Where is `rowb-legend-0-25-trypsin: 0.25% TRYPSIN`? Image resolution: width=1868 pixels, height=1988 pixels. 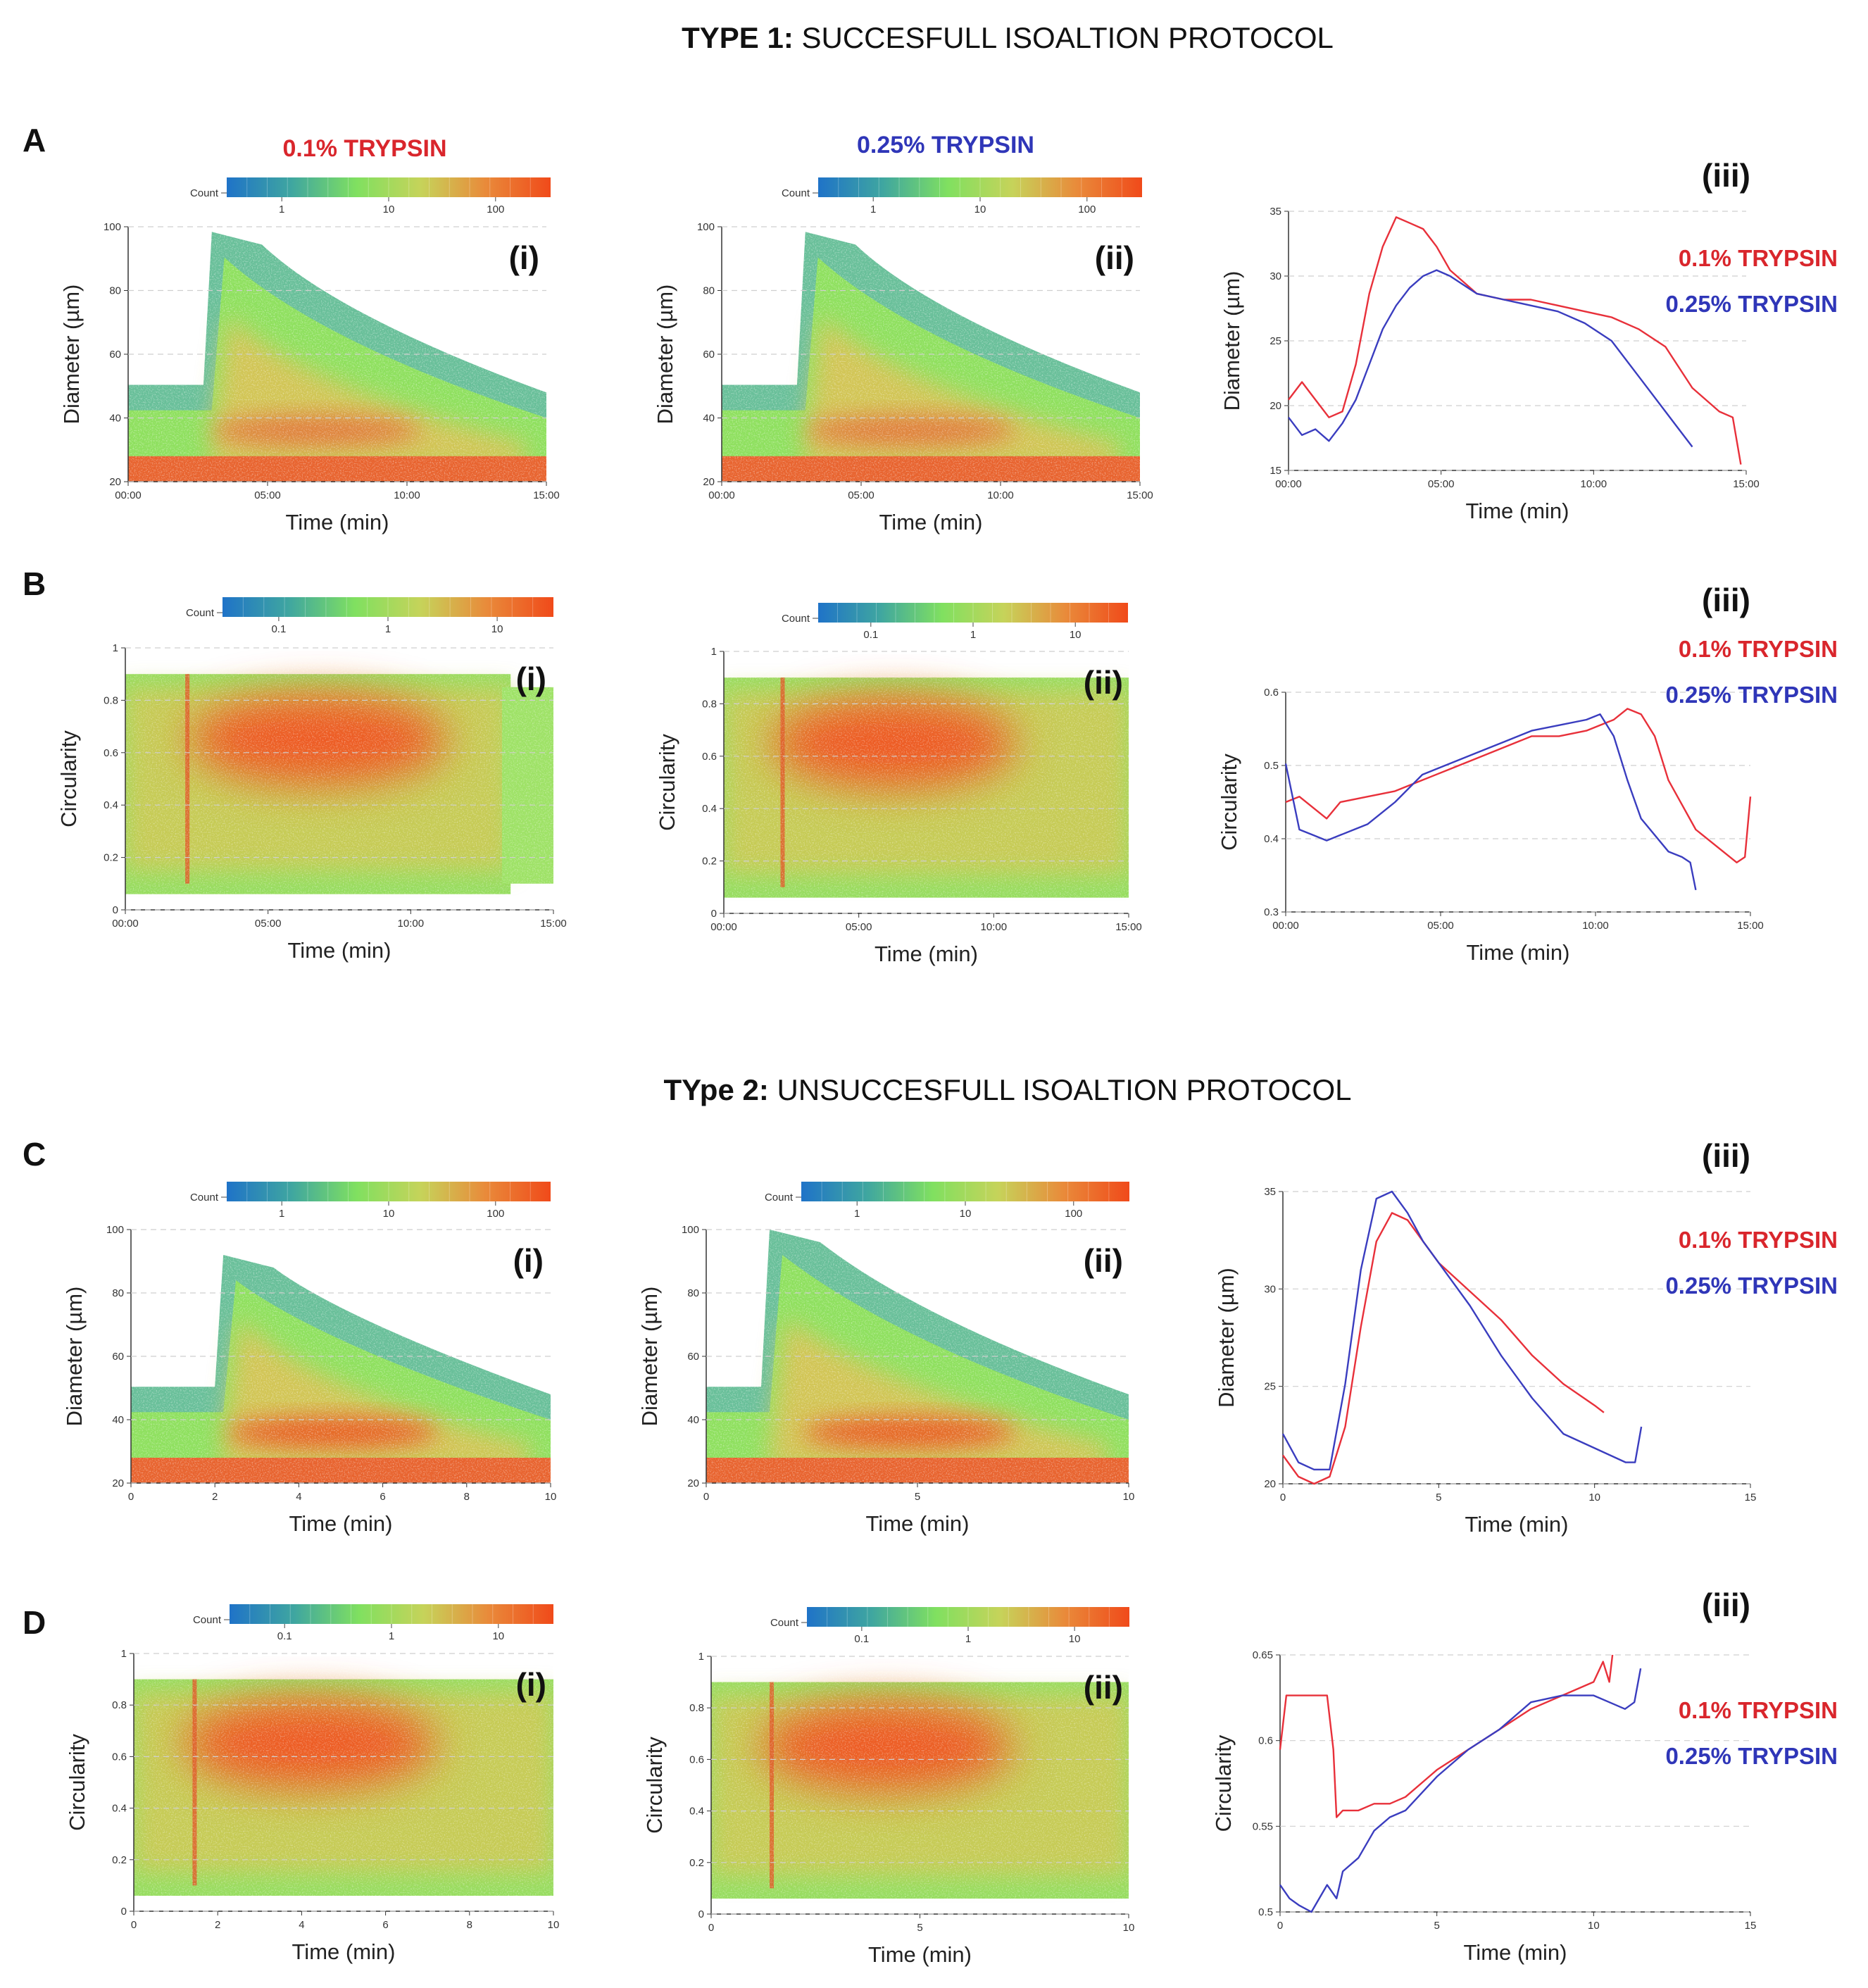
rowb-legend-0-25-trypsin: 0.25% TRYPSIN is located at coordinates (1751, 695).